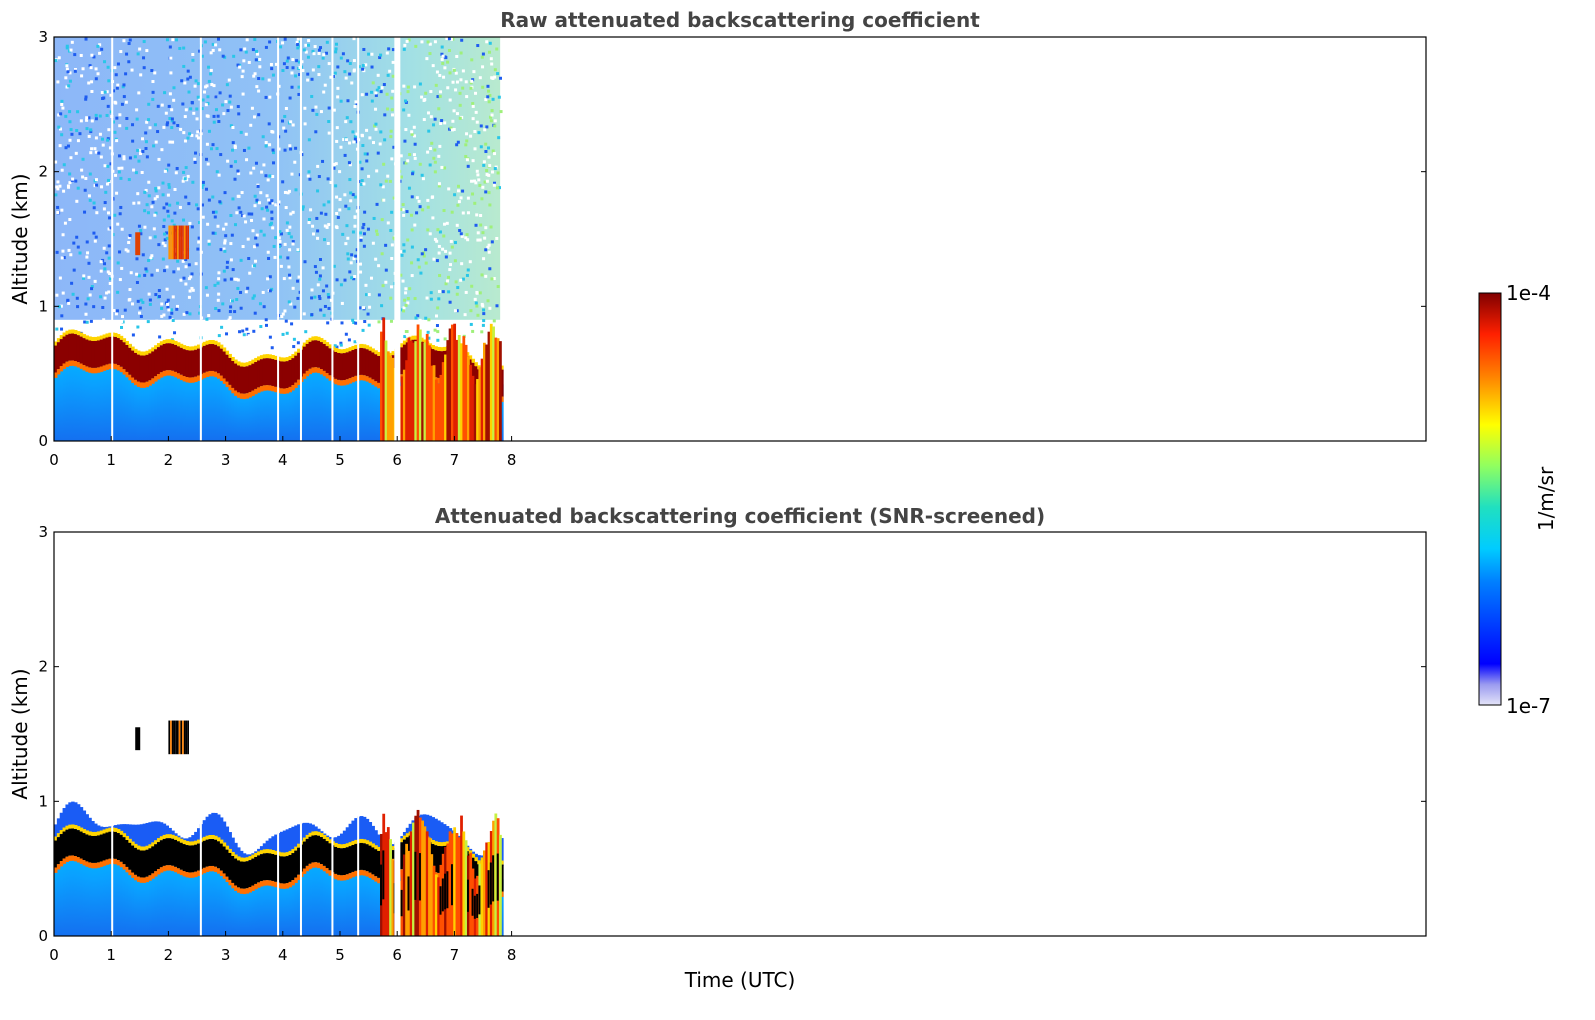 Image resolution: width=1595 pixels, height=1020 pixels. I want to click on x-tick-label: 2, so click(169, 955).